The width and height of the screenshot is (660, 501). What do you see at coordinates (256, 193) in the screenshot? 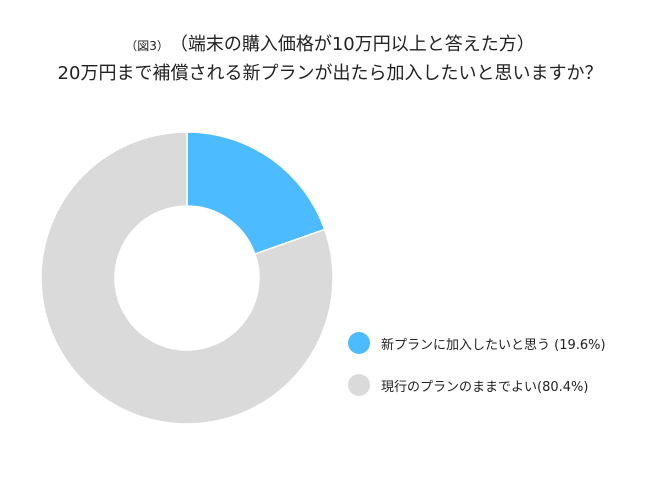
I see `donut-slice-want-new-plan` at bounding box center [256, 193].